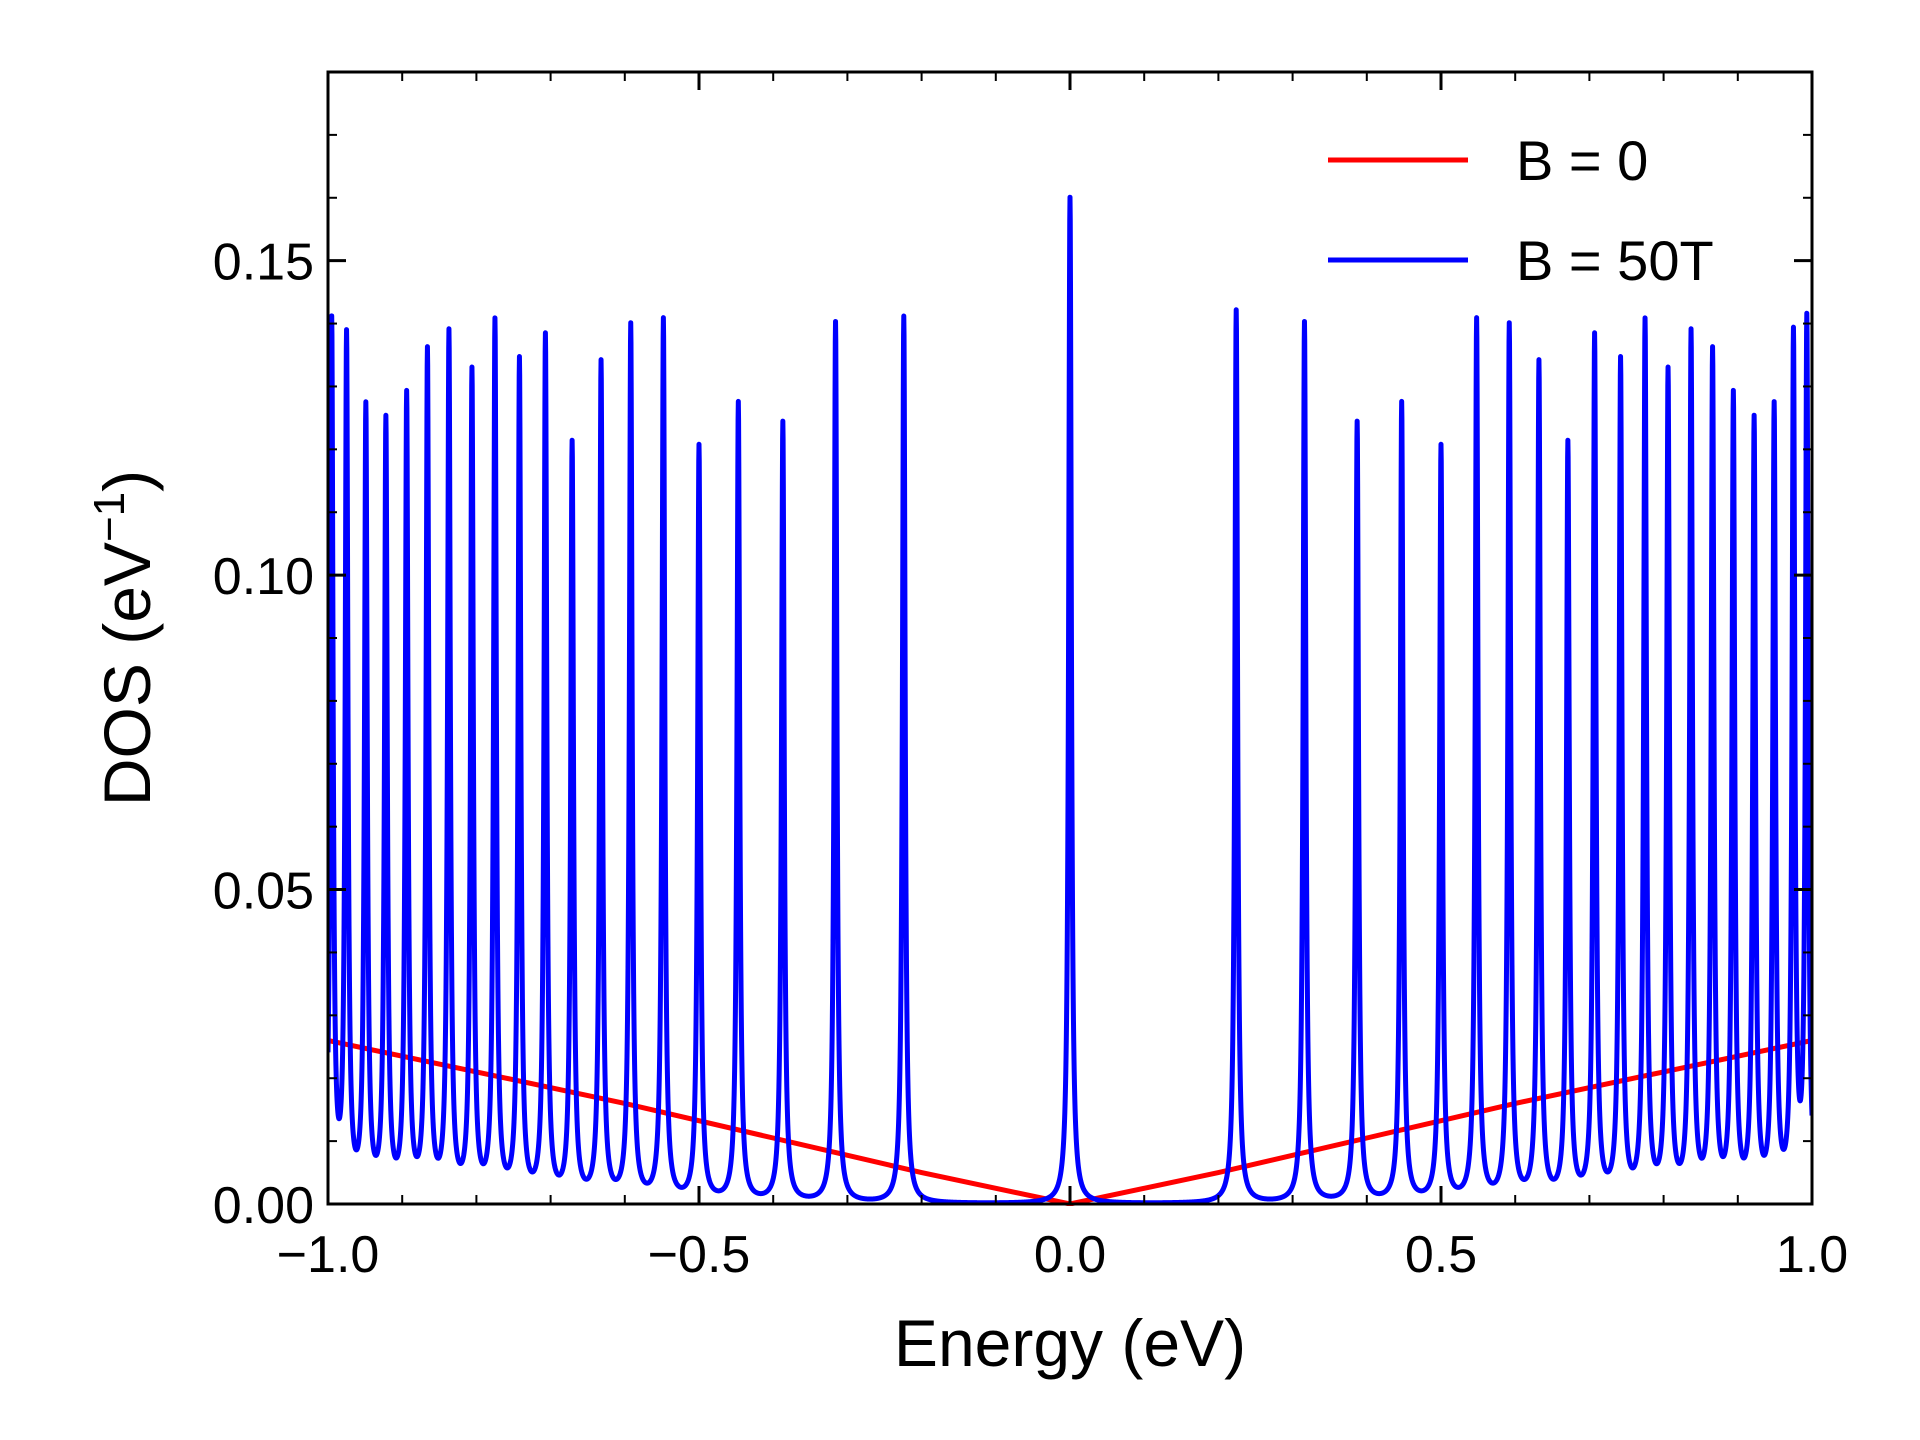 This screenshot has height=1440, width=1920. I want to click on x-tick-label: 0.0, so click(1070, 1255).